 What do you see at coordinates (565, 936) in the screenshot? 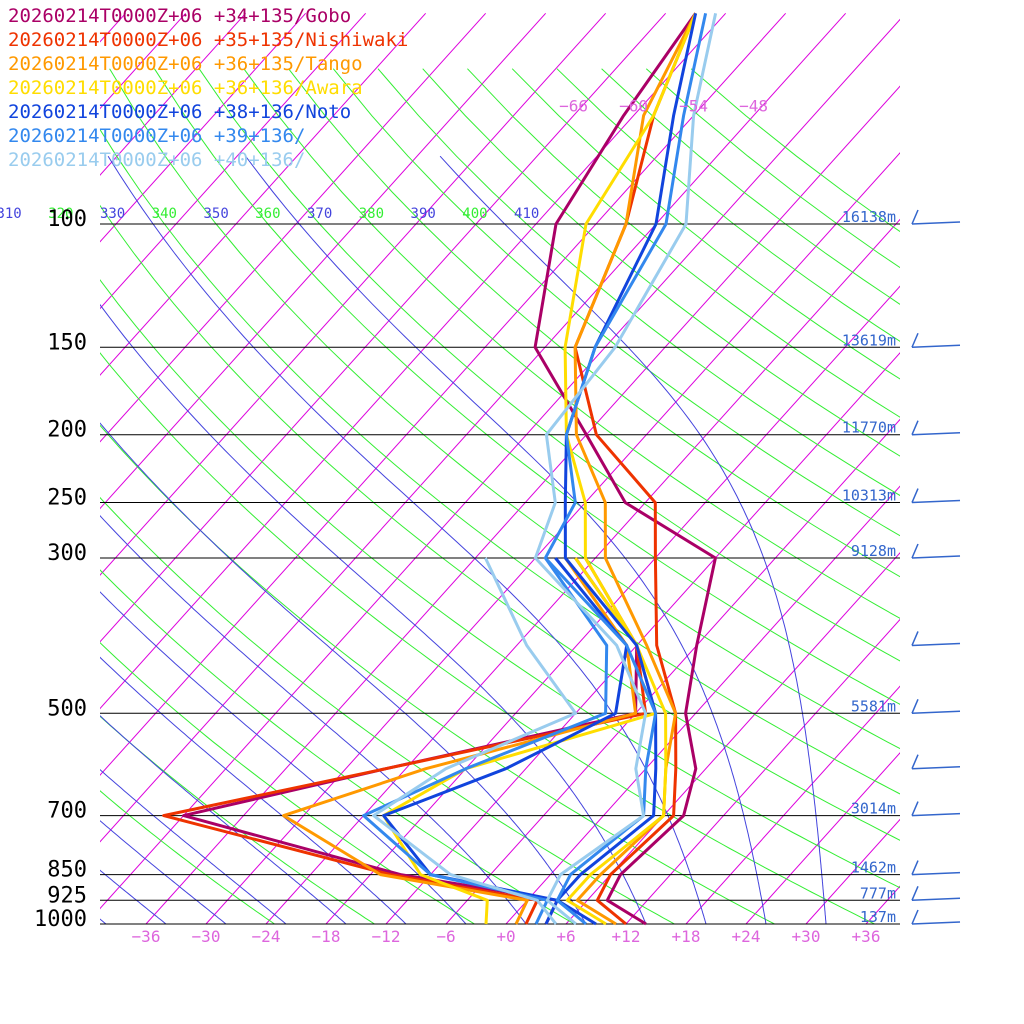
I see `temperature-tick-label: +6` at bounding box center [565, 936].